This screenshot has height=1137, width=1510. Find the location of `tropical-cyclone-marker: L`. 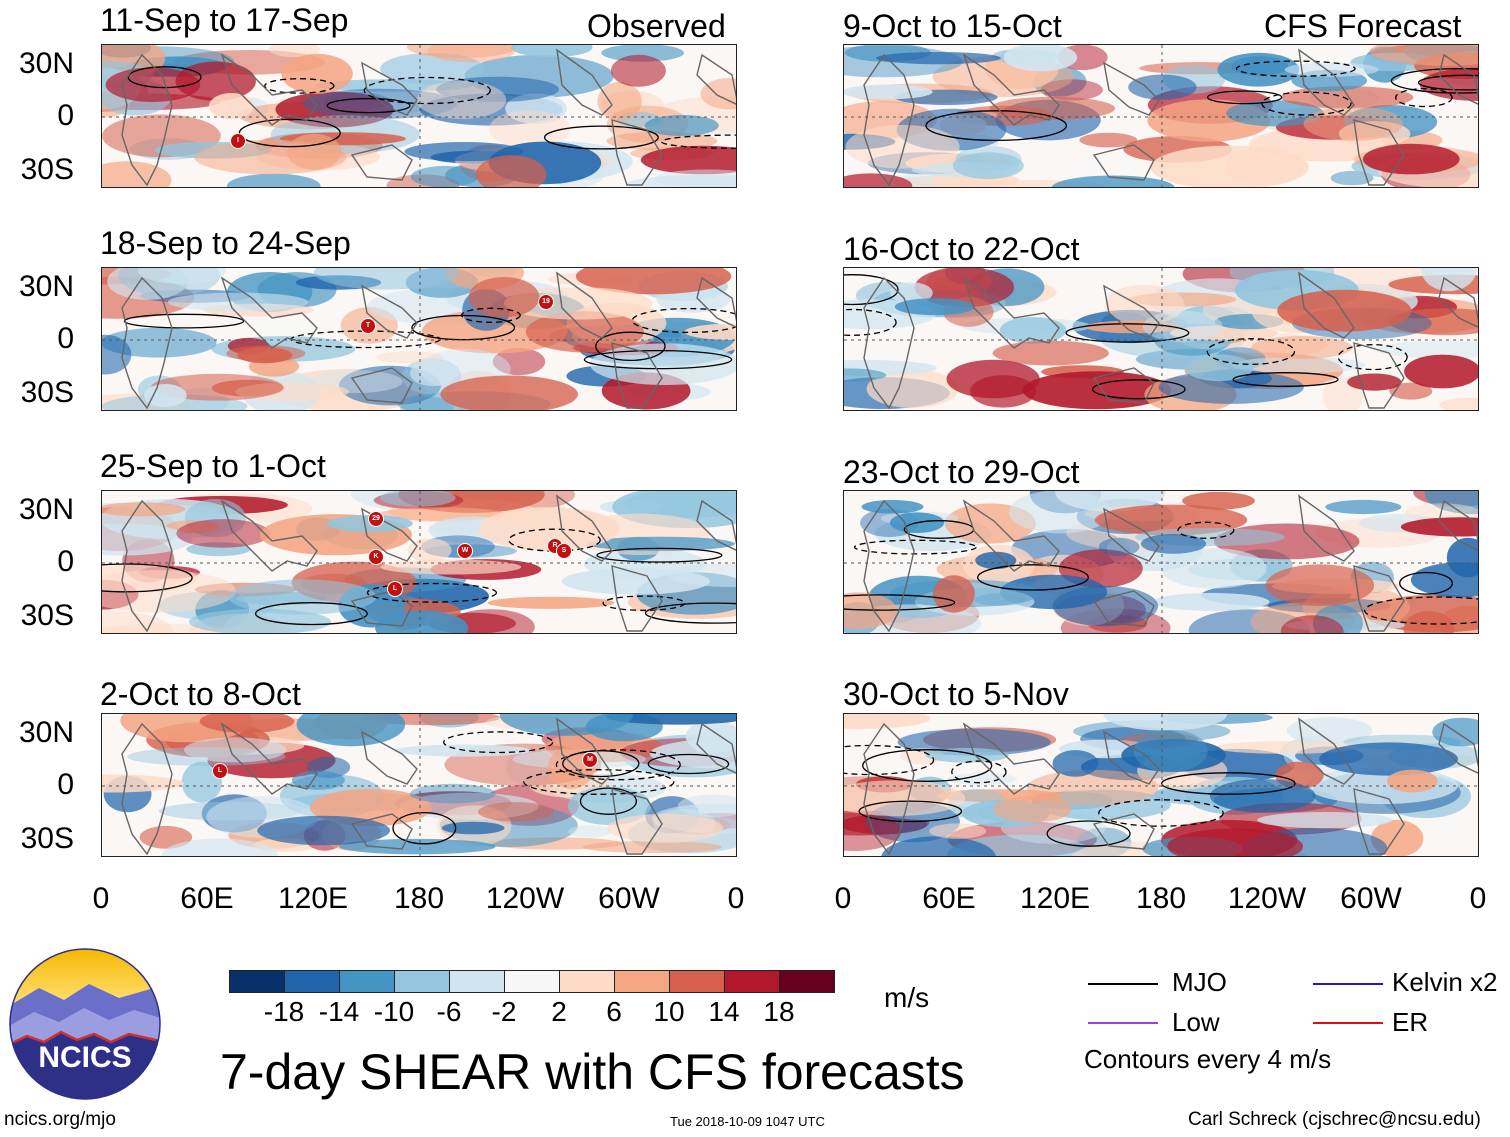

tropical-cyclone-marker: L is located at coordinates (395, 589).